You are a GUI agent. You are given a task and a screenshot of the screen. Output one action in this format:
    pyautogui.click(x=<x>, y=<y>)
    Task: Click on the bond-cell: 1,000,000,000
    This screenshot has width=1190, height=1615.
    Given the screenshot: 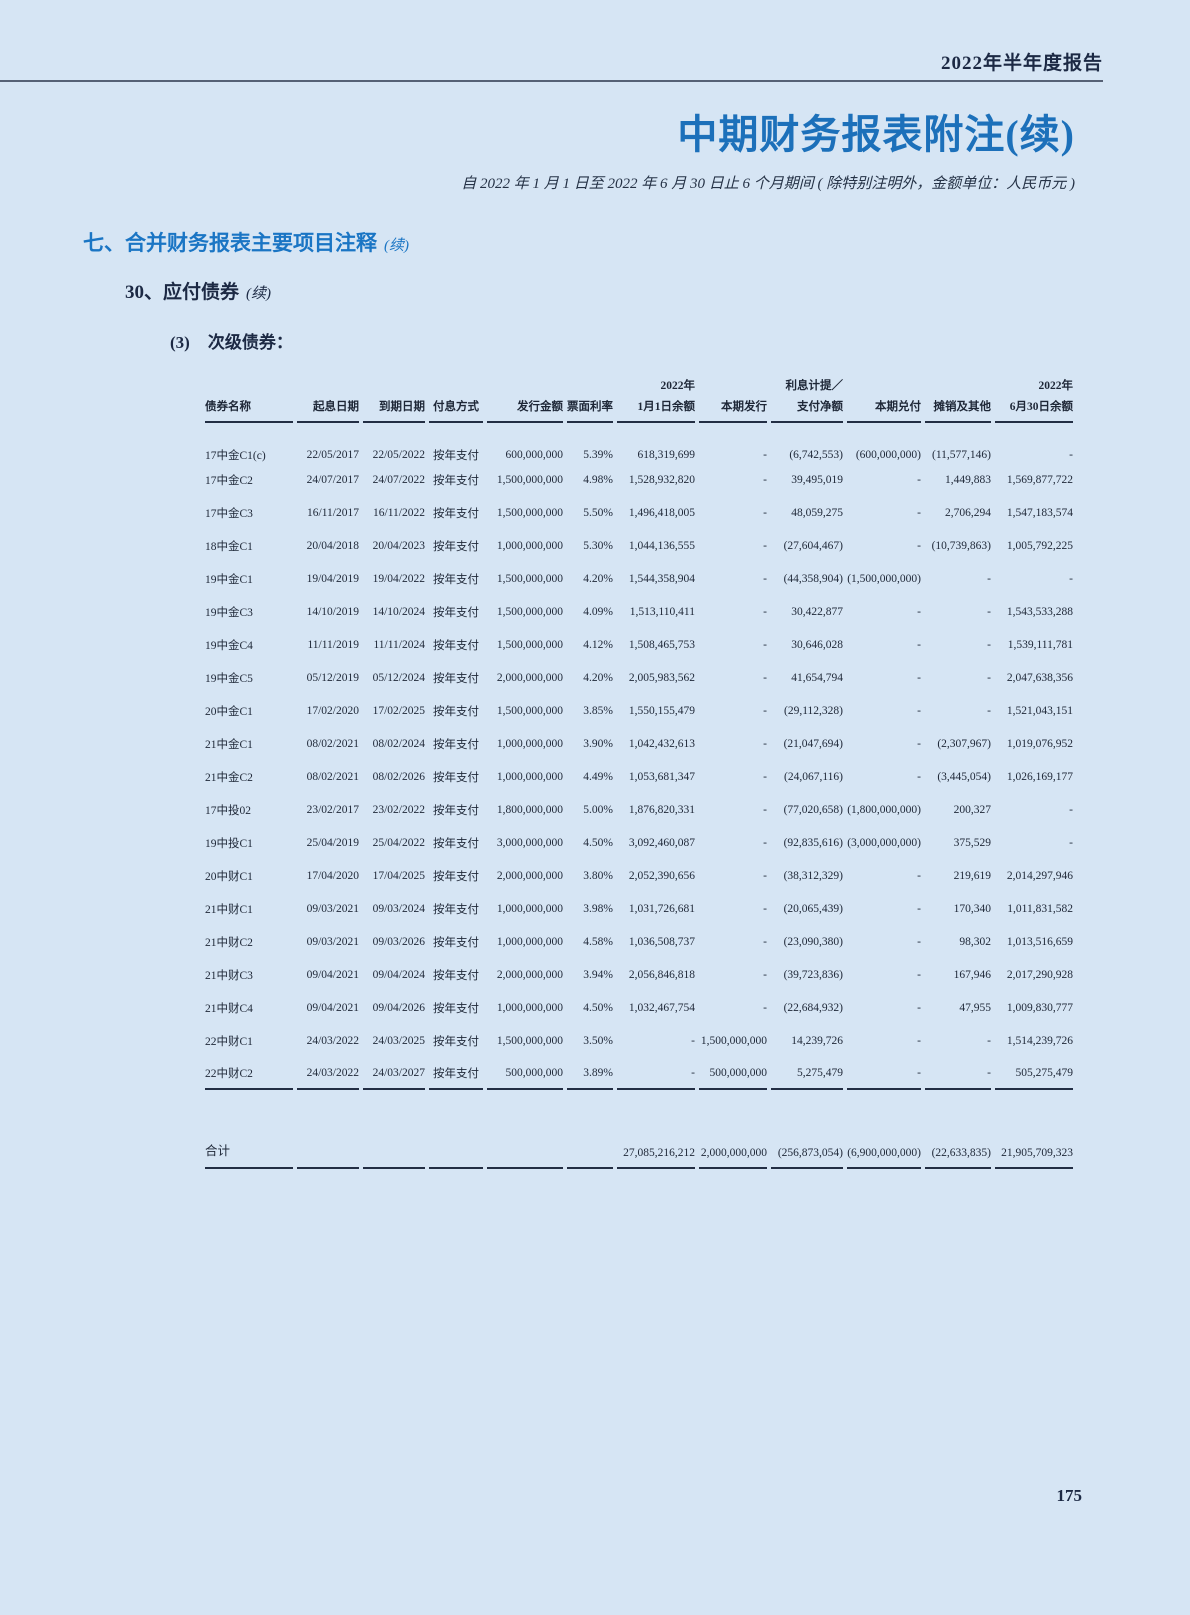 What is the action you would take?
    pyautogui.click(x=529, y=743)
    